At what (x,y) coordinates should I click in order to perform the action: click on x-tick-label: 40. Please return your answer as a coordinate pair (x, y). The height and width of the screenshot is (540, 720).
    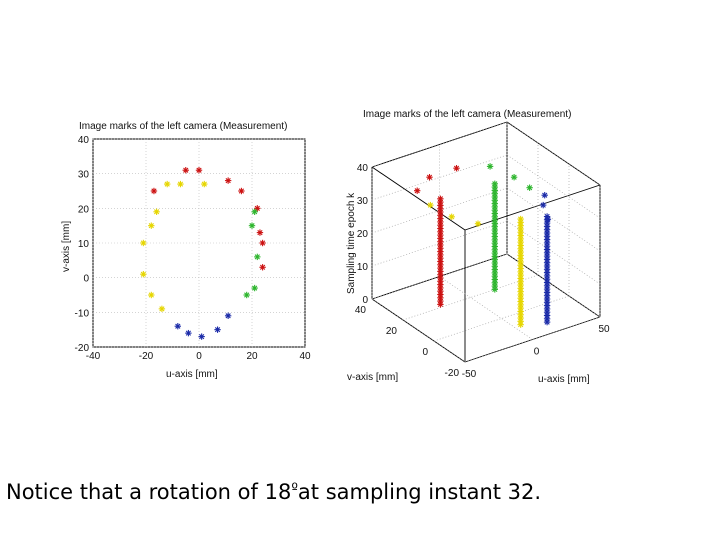
    Looking at the image, I should click on (305, 356).